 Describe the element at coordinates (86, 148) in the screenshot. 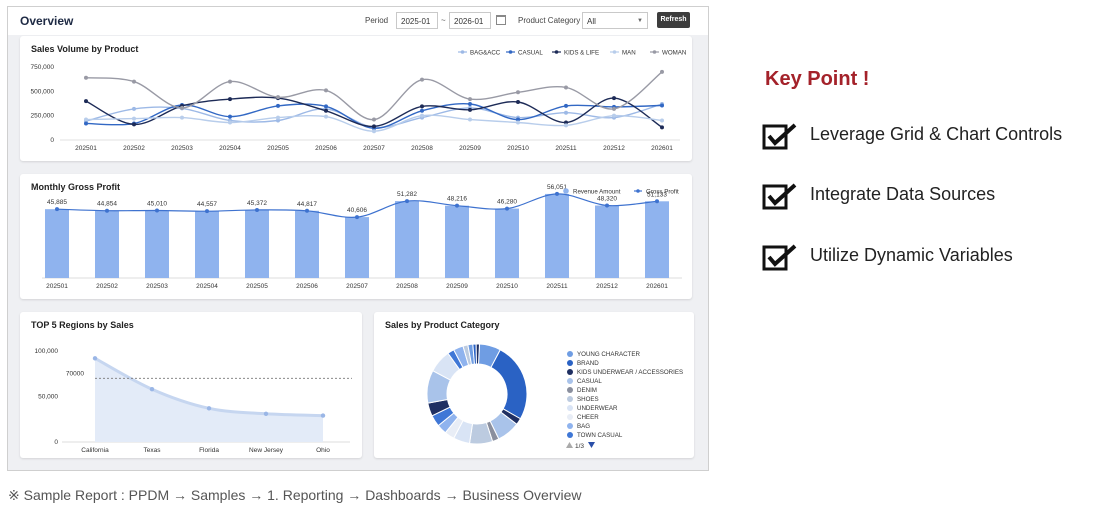

I see `x-tick-label: 202501` at that location.